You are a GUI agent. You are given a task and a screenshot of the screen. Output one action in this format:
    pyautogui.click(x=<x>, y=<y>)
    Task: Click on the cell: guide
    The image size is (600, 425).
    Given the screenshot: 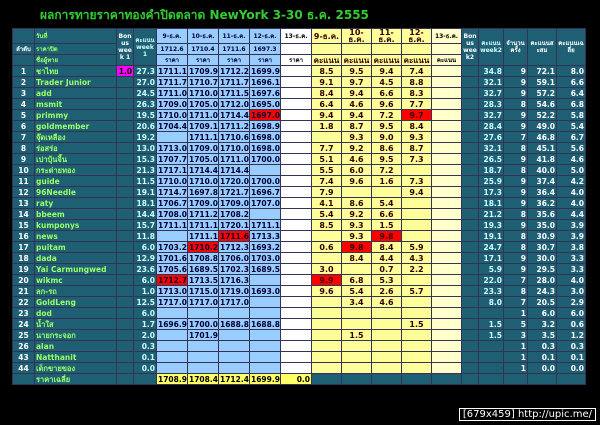 What is the action you would take?
    pyautogui.click(x=75, y=181)
    